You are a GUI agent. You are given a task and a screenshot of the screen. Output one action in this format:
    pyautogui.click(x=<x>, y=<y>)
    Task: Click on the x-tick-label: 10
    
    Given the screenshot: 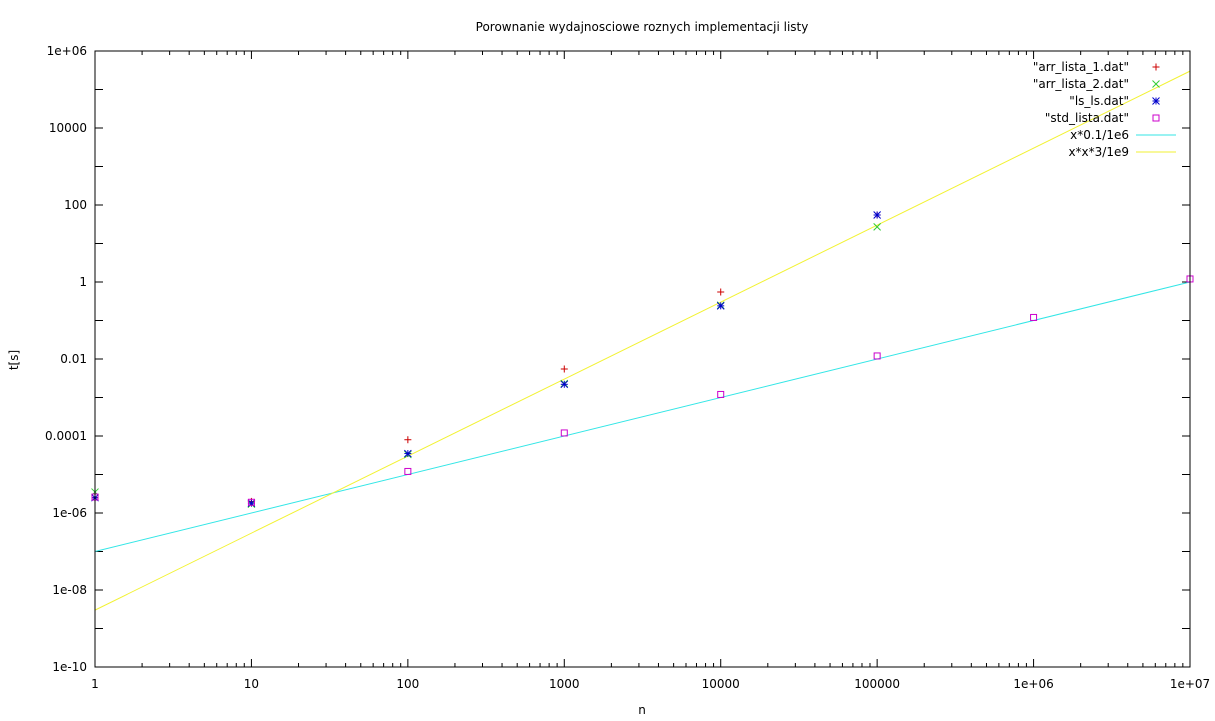 What is the action you would take?
    pyautogui.click(x=251, y=684)
    